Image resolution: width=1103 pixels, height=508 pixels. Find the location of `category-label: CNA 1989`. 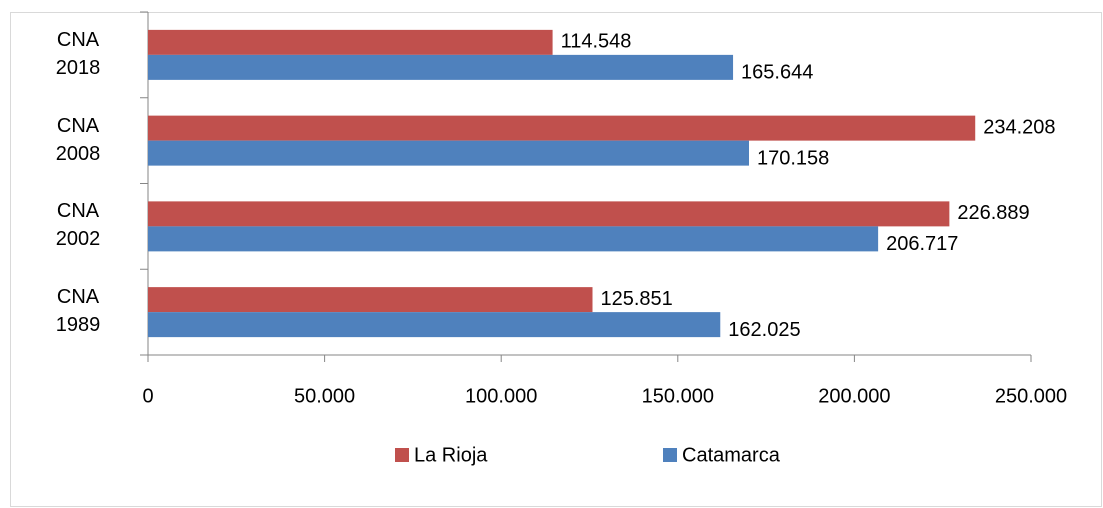

category-label: CNA 1989 is located at coordinates (78, 311).